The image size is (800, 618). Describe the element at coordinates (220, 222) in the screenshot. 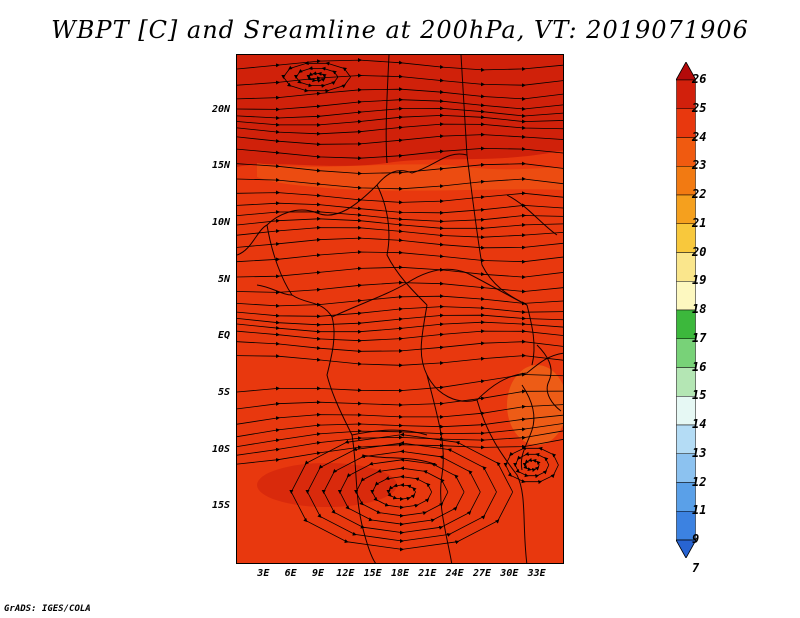

I see `lat-tick-label: 10N` at that location.